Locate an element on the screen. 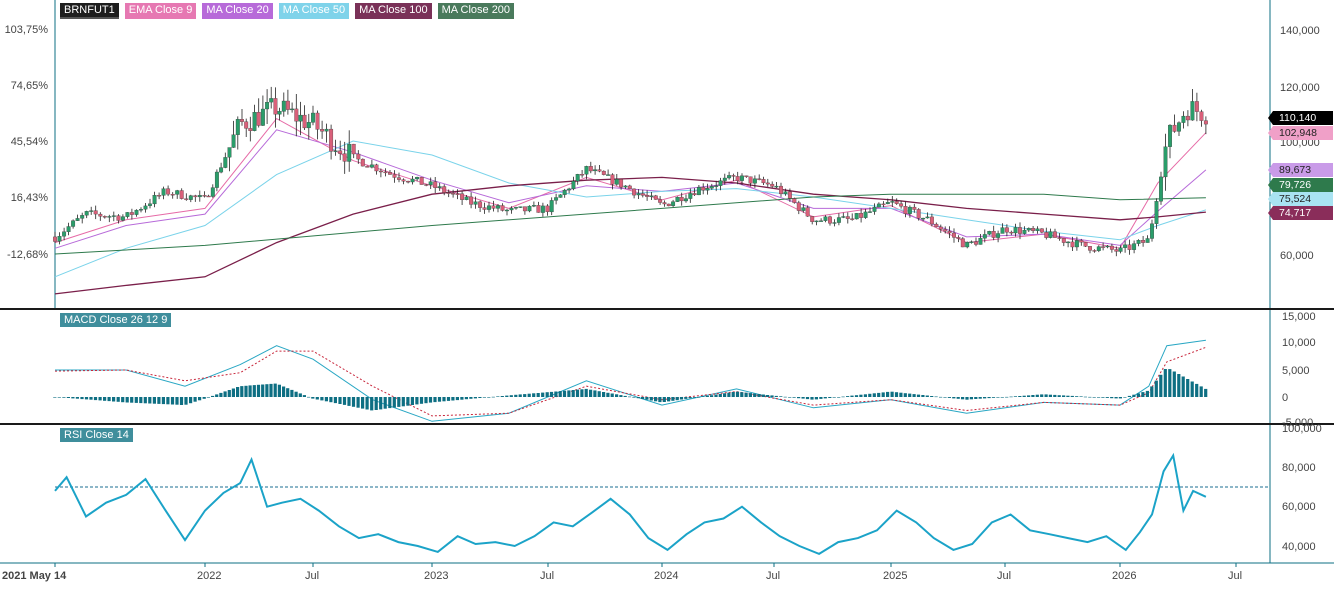 This screenshot has width=1334, height=589. last-price-tag: 110,140 is located at coordinates (1300, 118).